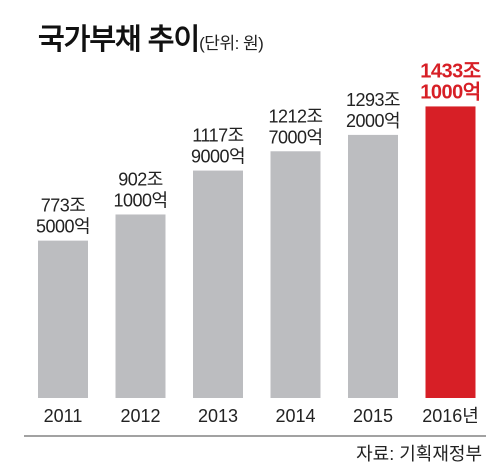 The width and height of the screenshot is (500, 474). I want to click on data-label-2011-0: 773조, so click(63, 206).